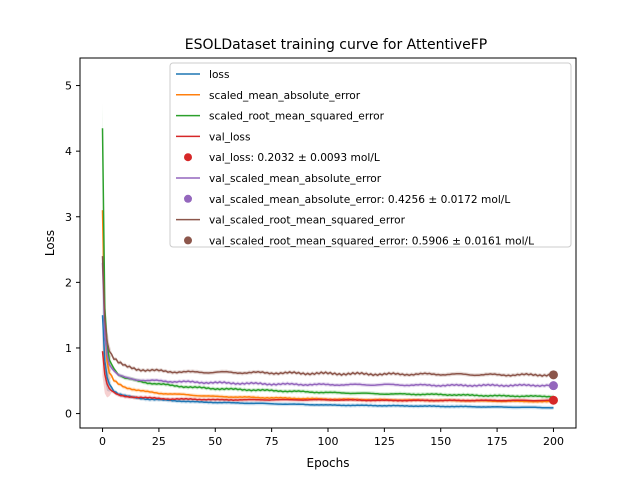 The height and width of the screenshot is (480, 640). I want to click on x-tick-label: 125, so click(384, 441).